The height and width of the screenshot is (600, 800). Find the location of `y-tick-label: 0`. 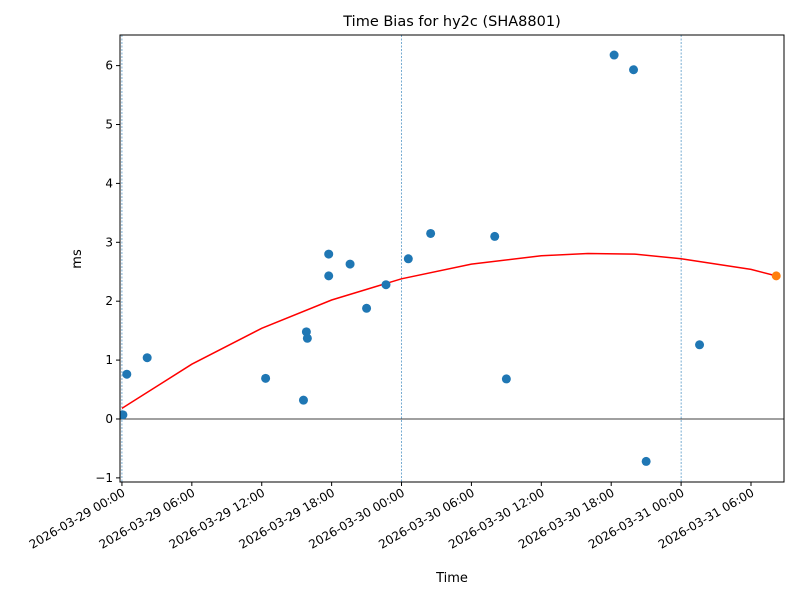

y-tick-label: 0 is located at coordinates (109, 419).